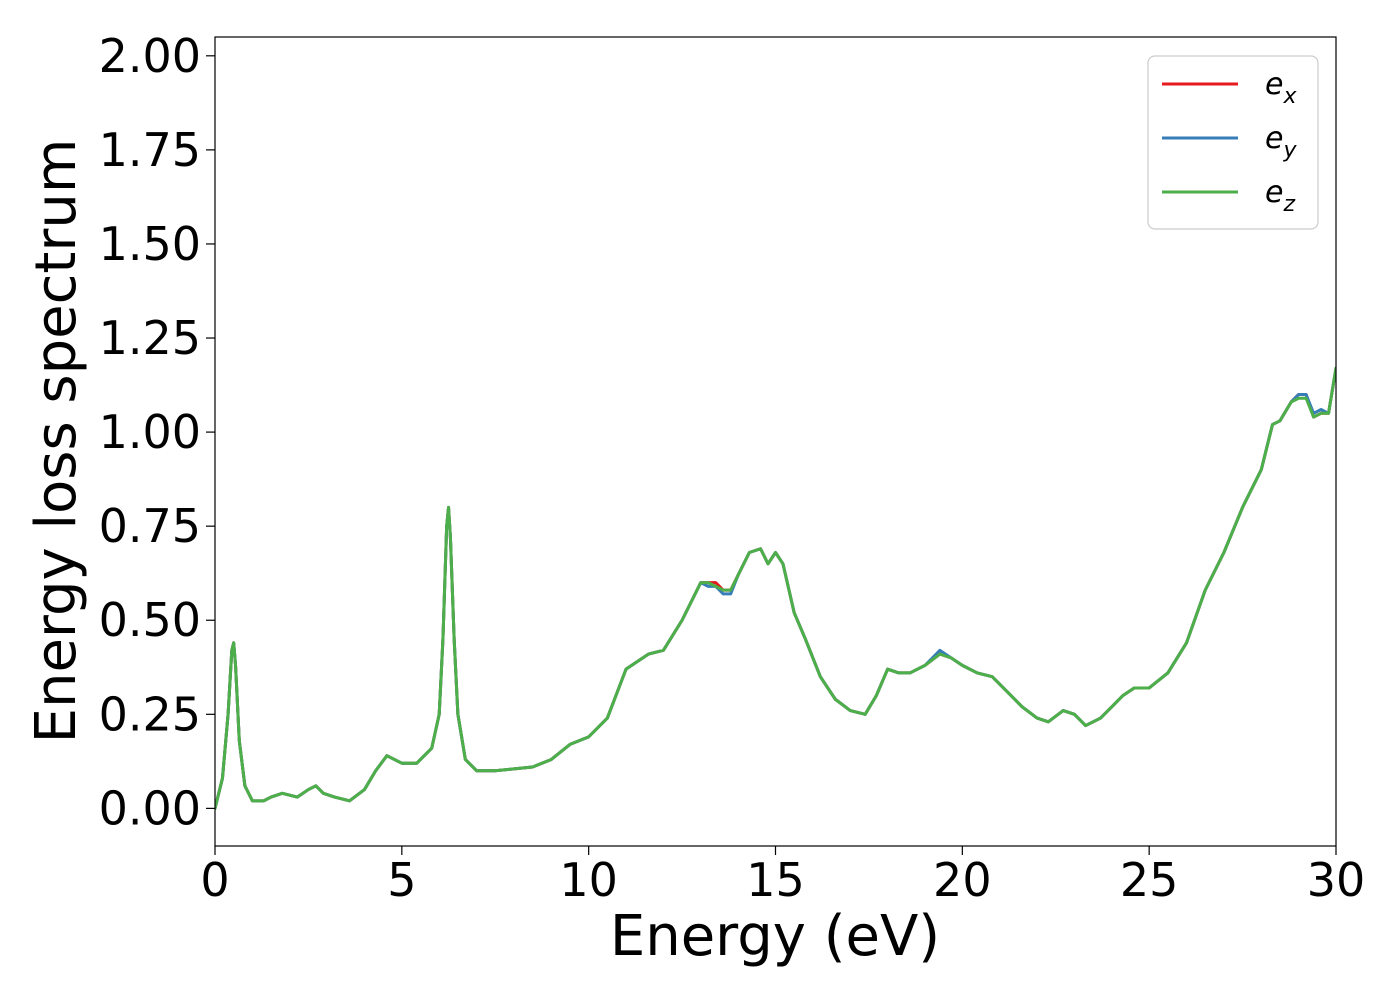  Describe the element at coordinates (150, 244) in the screenshot. I see `y-tick-label: 1.50` at that location.